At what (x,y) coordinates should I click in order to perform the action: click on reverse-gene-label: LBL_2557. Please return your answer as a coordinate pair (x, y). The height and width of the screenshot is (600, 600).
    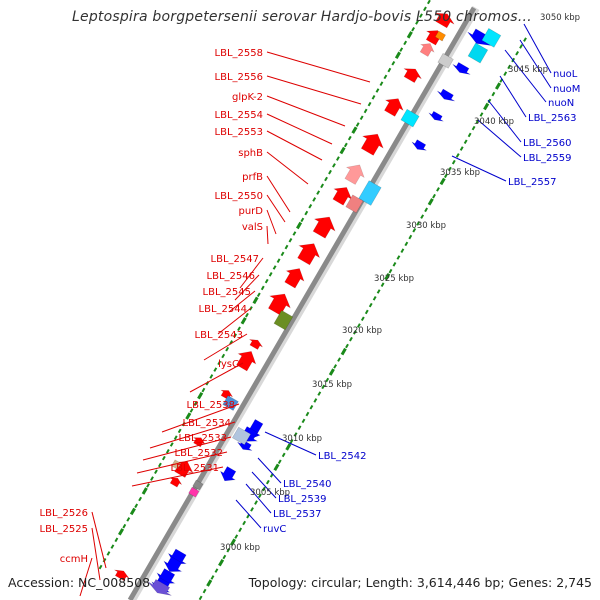
    Looking at the image, I should click on (532, 182).